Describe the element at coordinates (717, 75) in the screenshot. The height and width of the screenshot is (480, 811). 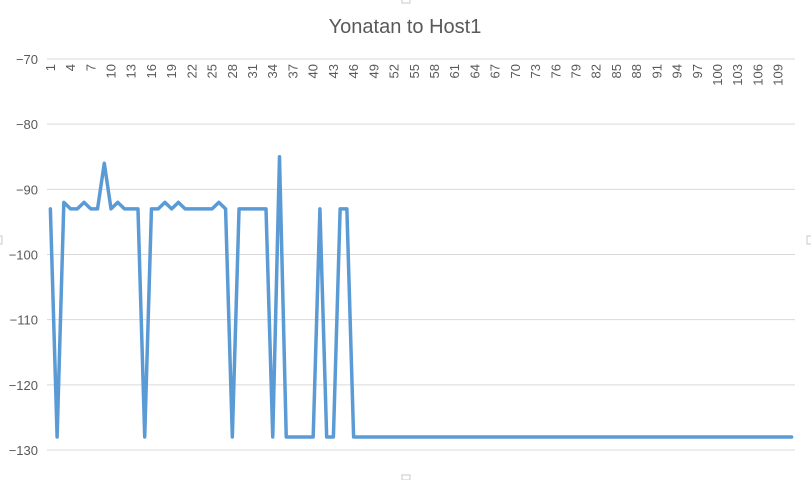
I see `x-tick-label: 100` at that location.